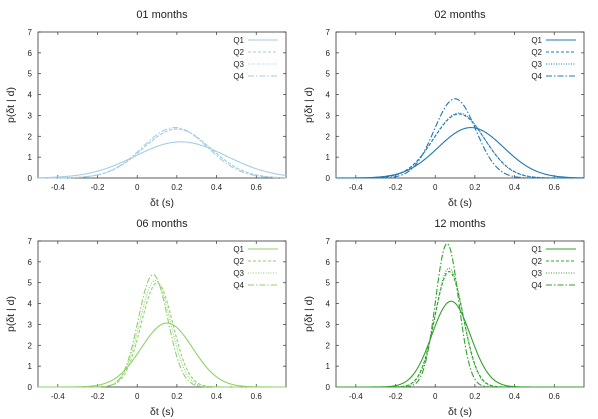 This screenshot has width=598, height=419. Describe the element at coordinates (460, 224) in the screenshot. I see `chart-title: 12 months` at that location.